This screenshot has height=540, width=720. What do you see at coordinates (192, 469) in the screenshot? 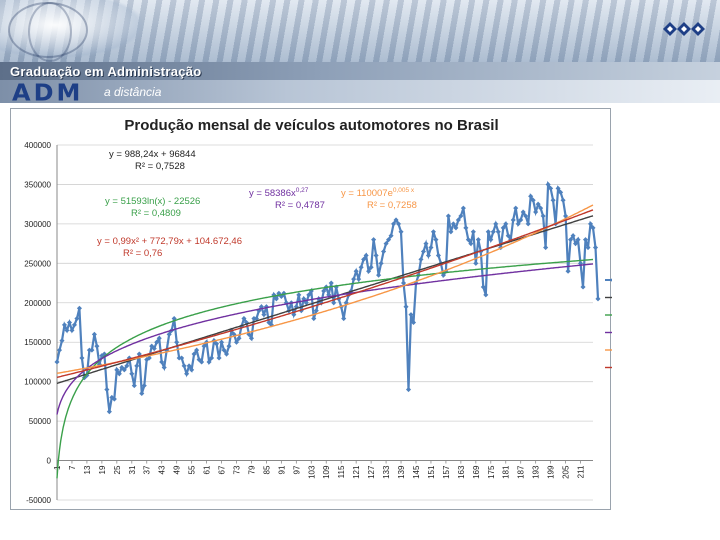
I see `x-tick-label: 55` at bounding box center [192, 469].